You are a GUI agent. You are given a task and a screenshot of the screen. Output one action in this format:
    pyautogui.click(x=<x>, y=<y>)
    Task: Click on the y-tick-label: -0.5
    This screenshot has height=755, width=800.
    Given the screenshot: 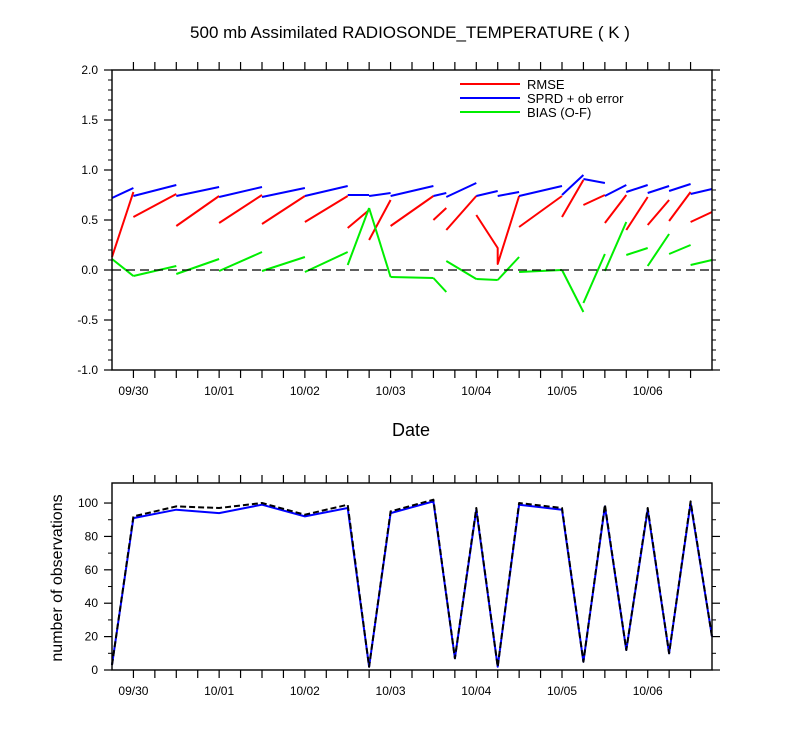 What is the action you would take?
    pyautogui.click(x=87, y=320)
    